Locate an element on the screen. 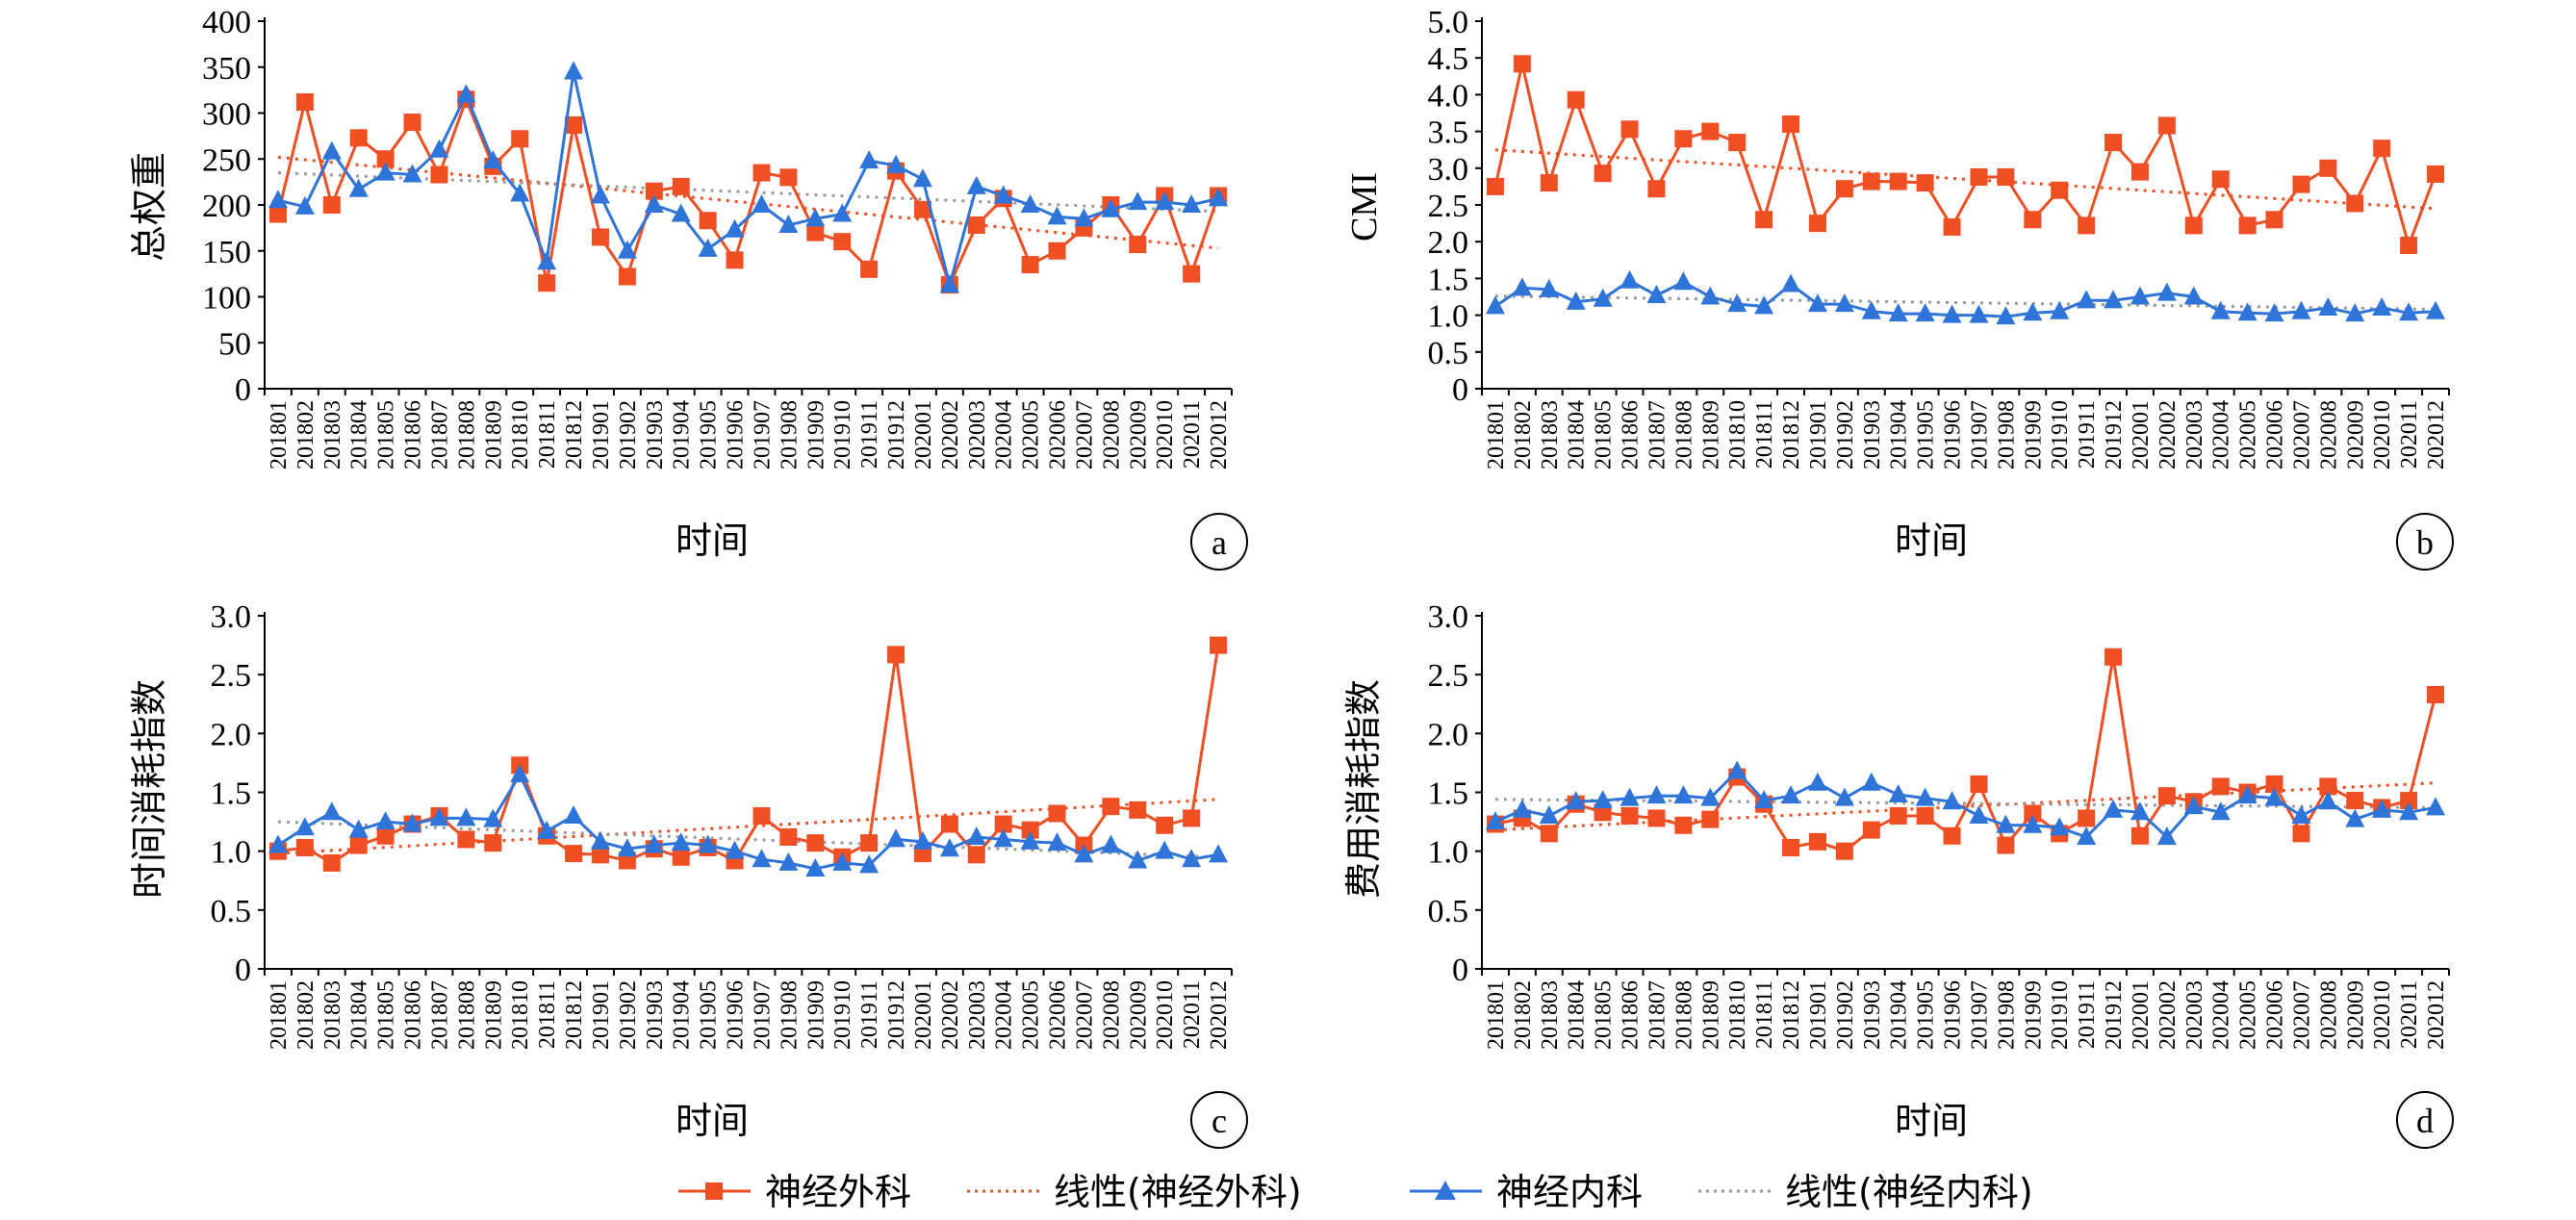  x-tick-label: 201803 is located at coordinates (1550, 435).